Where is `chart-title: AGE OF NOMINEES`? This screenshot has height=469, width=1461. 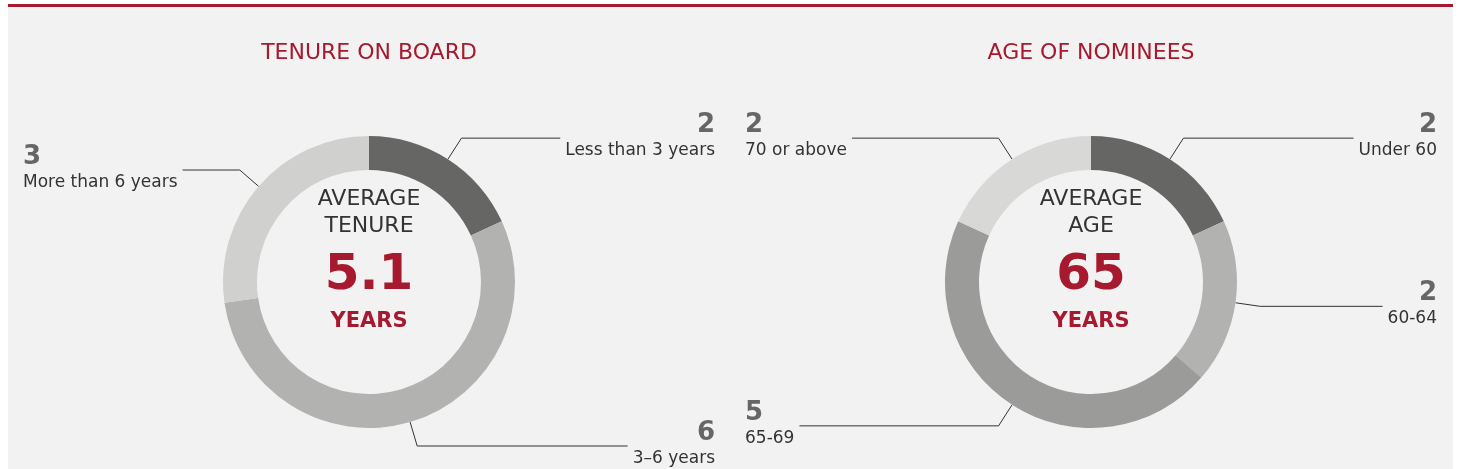 chart-title: AGE OF NOMINEES is located at coordinates (1091, 51).